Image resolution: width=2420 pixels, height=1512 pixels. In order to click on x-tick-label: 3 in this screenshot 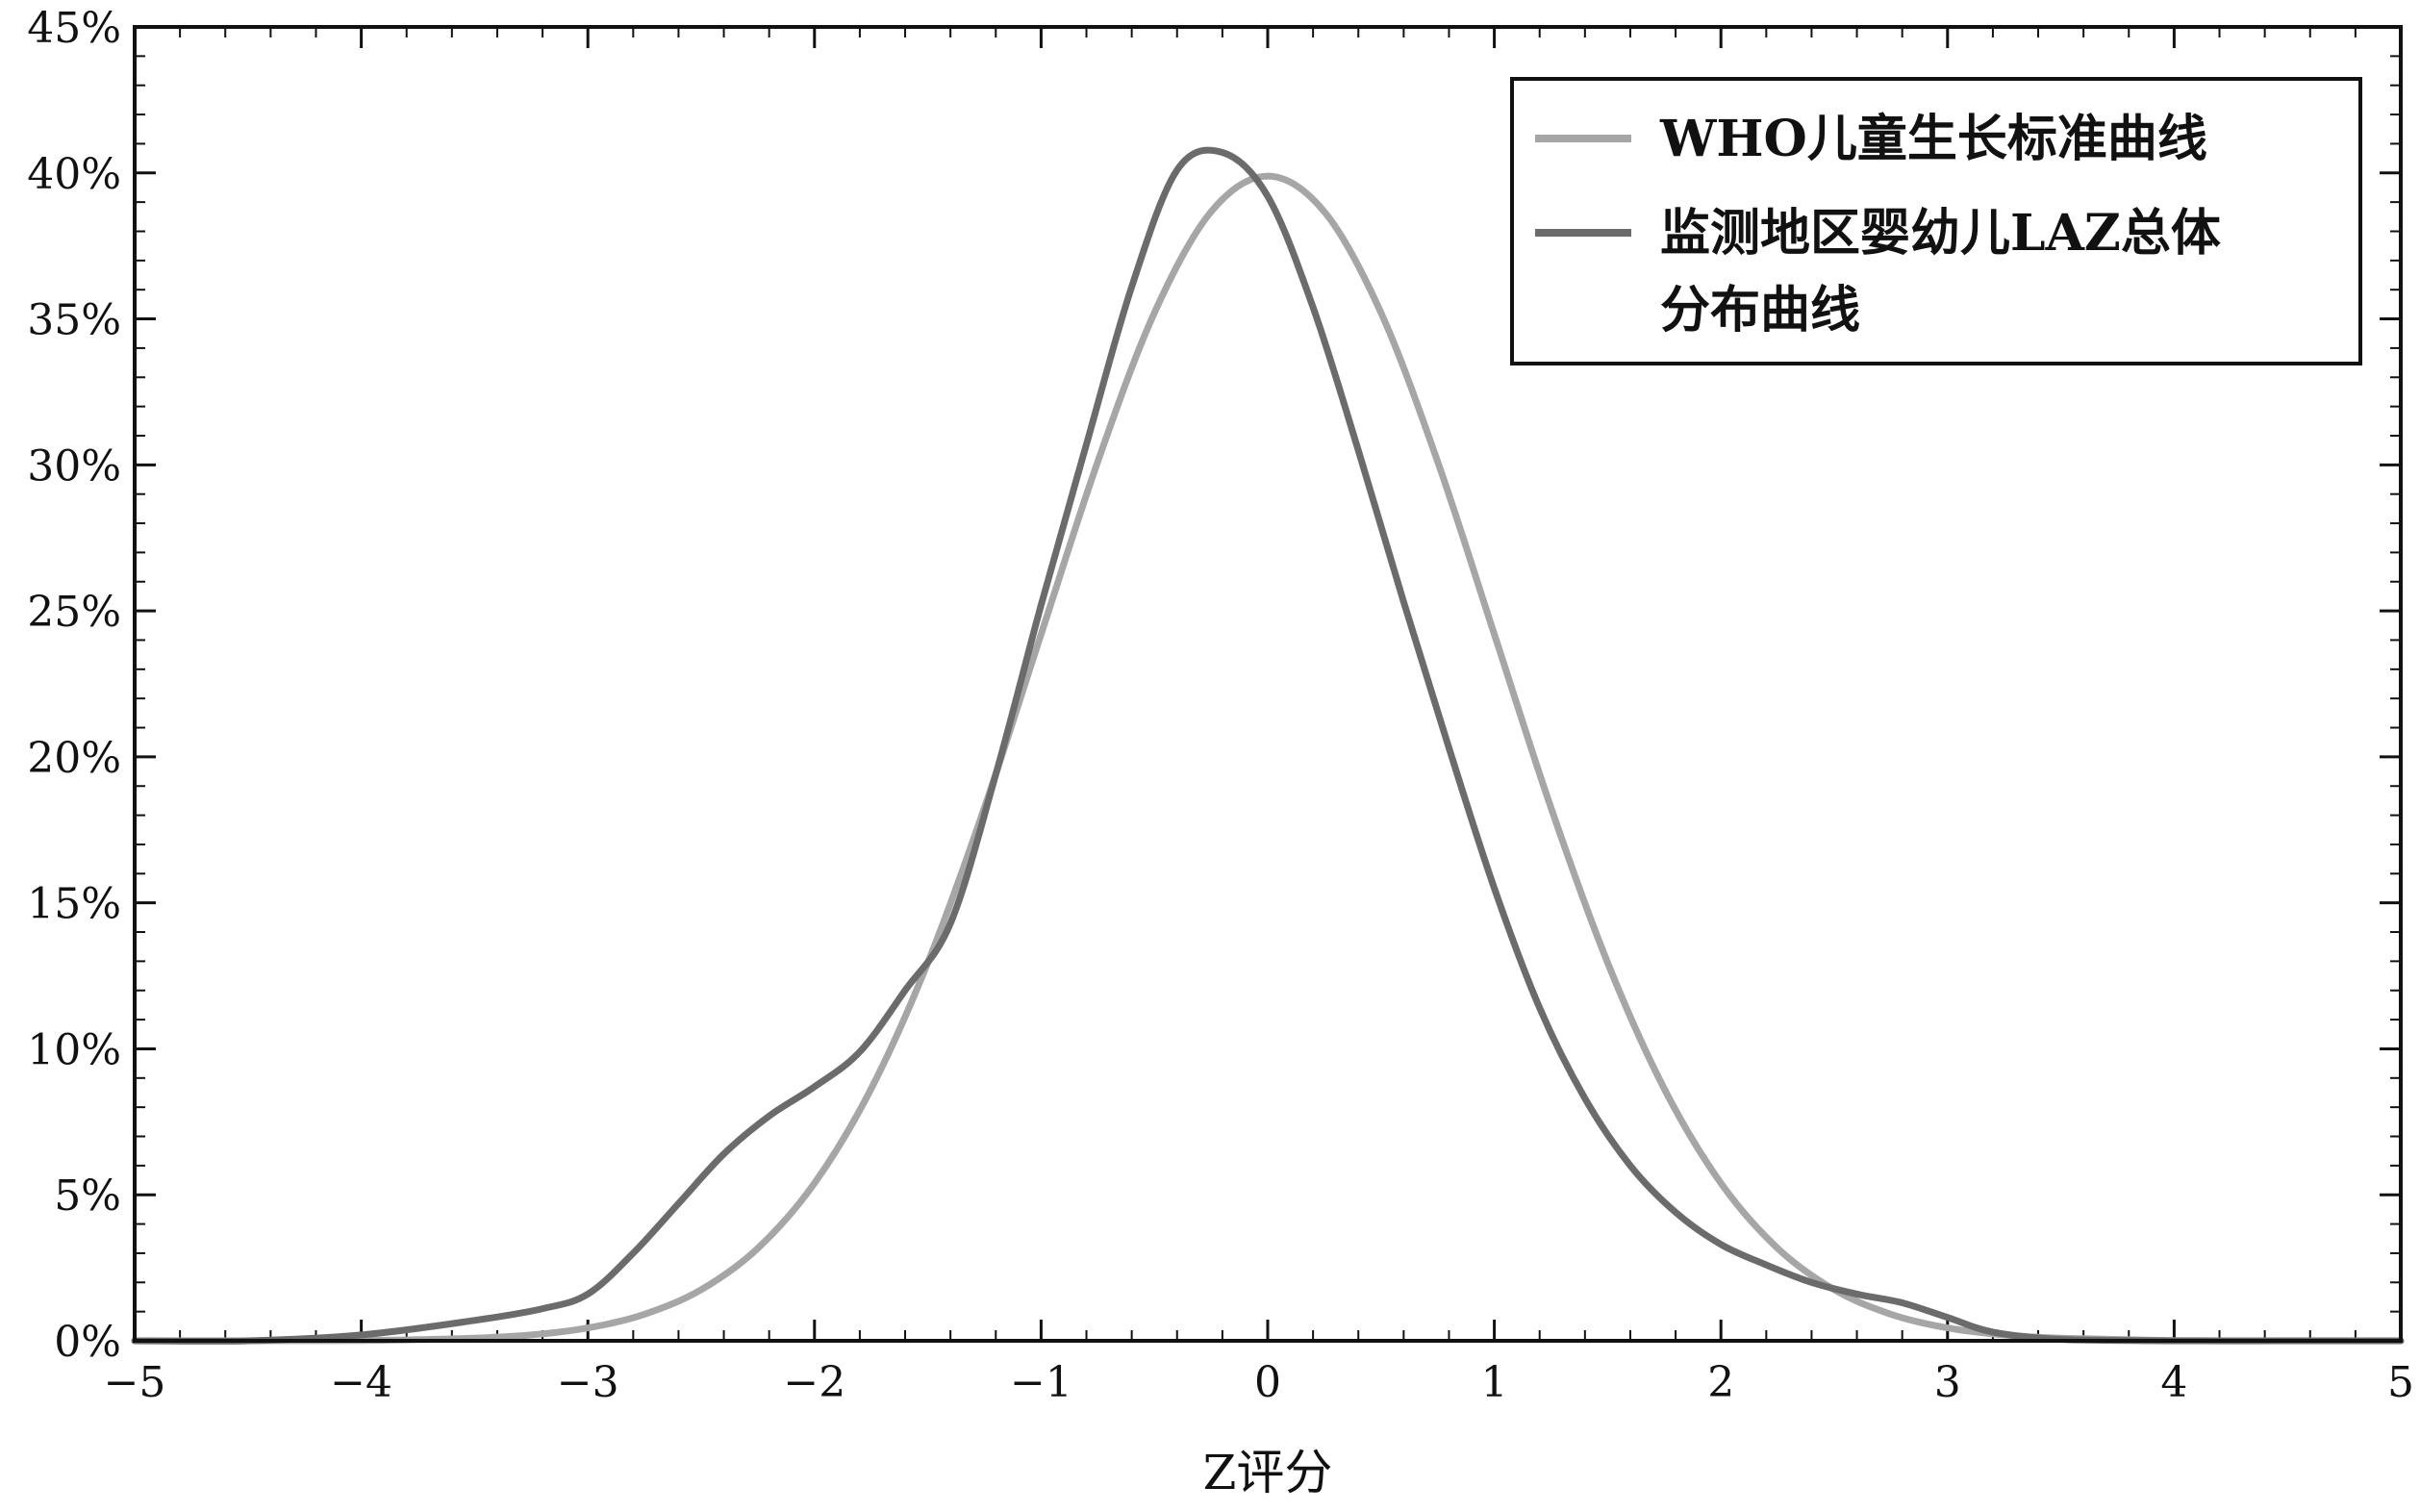, I will do `click(1947, 1383)`.